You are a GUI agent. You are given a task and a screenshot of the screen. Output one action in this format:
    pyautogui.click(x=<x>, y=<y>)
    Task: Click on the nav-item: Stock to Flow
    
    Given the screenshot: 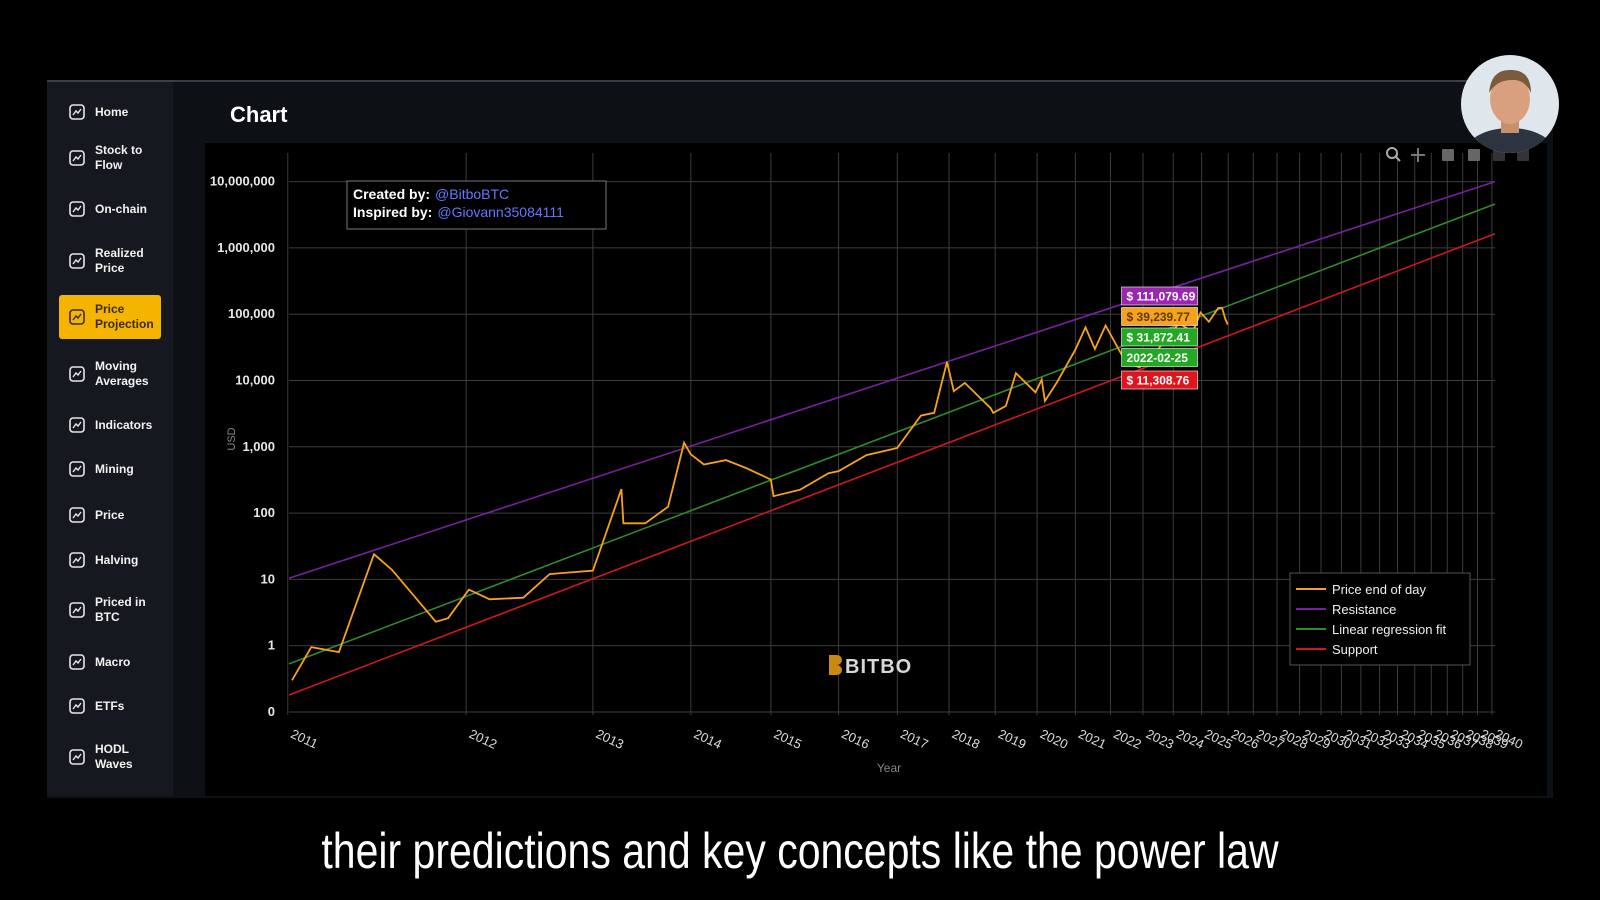 What is the action you would take?
    pyautogui.click(x=110, y=158)
    